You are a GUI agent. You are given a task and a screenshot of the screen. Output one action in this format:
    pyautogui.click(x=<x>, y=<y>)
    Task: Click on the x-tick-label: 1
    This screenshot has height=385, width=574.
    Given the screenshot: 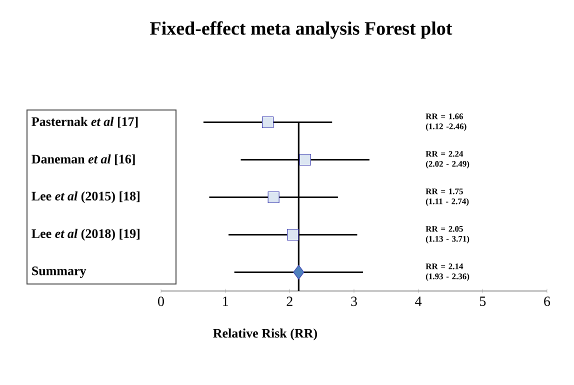 What is the action you would take?
    pyautogui.click(x=225, y=301)
    